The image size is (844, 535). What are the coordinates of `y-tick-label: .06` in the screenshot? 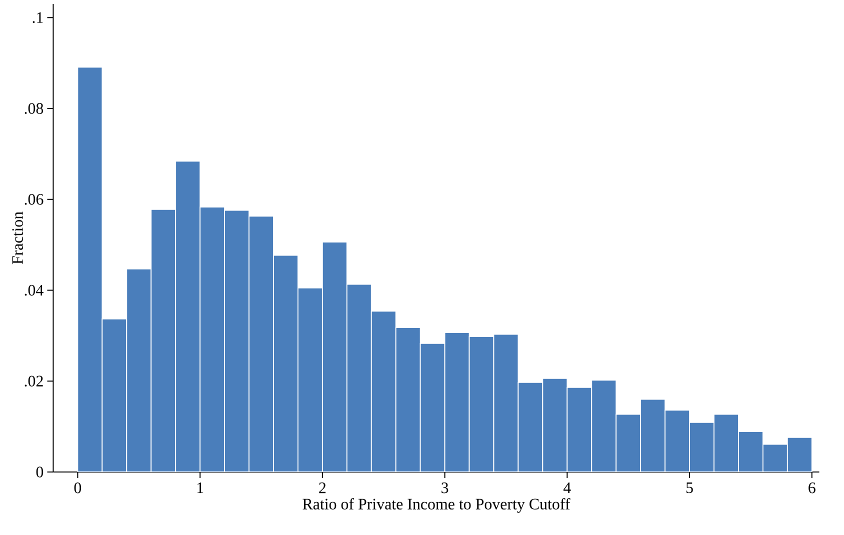 It's located at (34, 199).